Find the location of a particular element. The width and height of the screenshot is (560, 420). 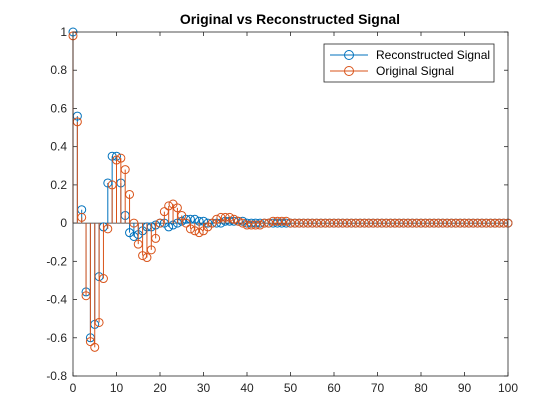

x-tick-label: 60 is located at coordinates (334, 388).